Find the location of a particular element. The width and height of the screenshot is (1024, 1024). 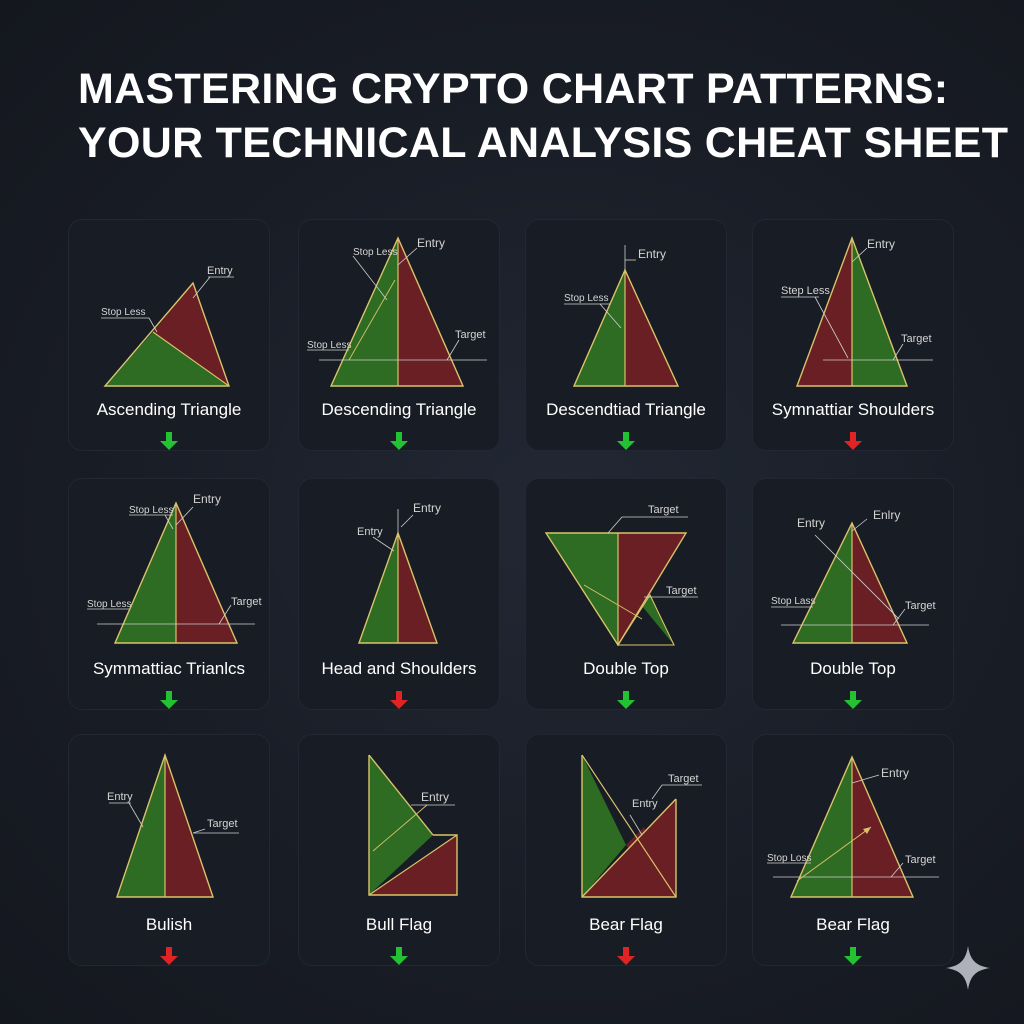

title-line-2: YOUR TECHNICAL ANALYSIS CHEAT SHEET is located at coordinates (543, 143).